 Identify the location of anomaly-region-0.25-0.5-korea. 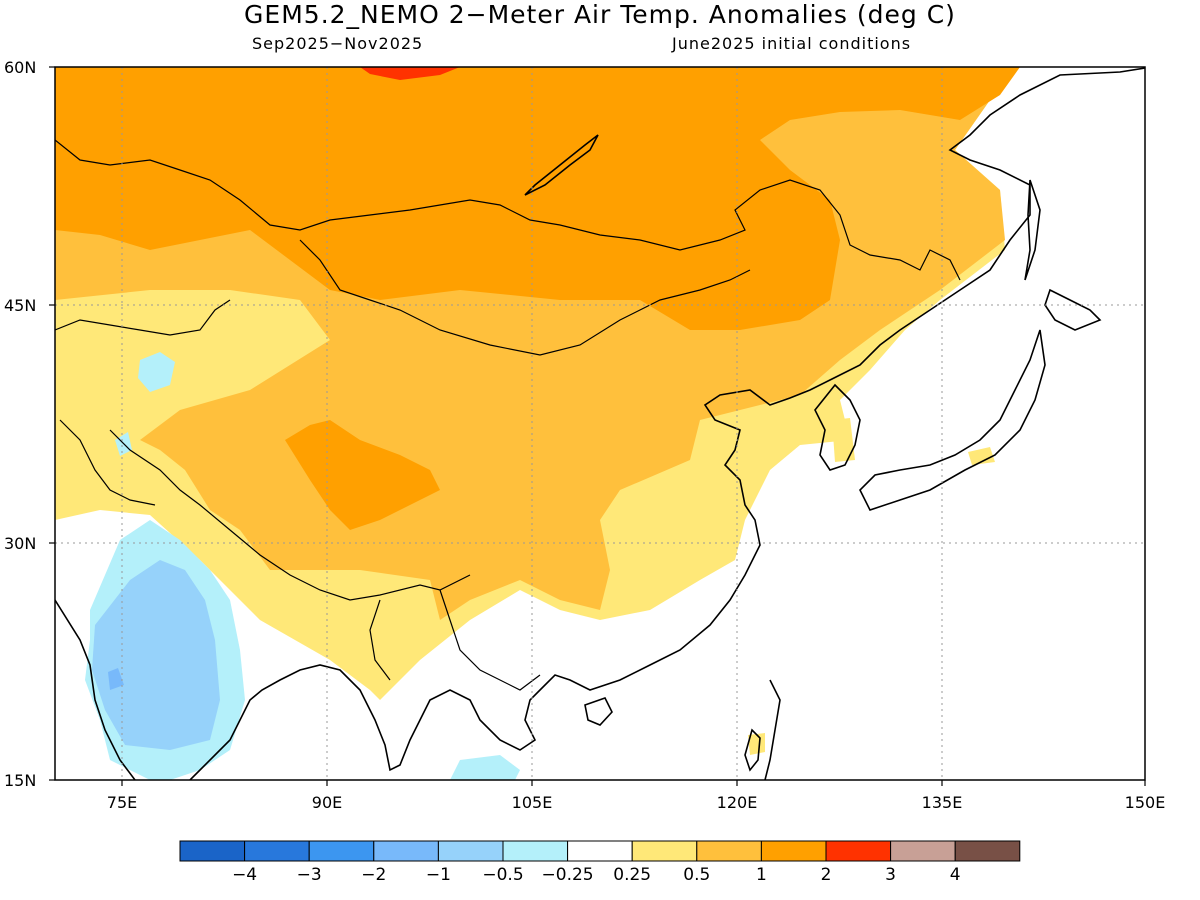
(843, 440).